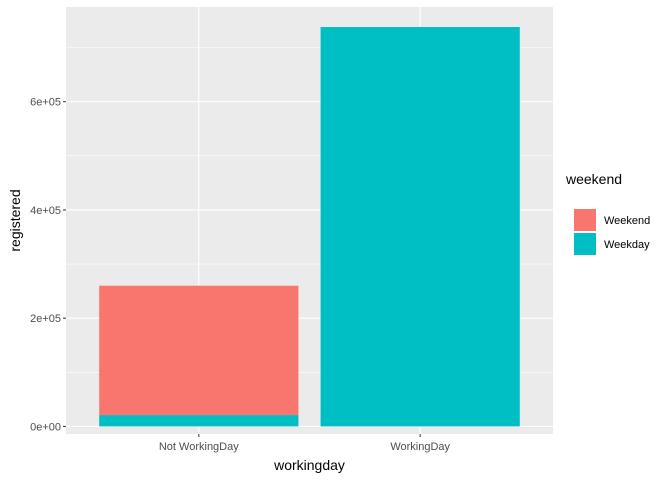 Image resolution: width=672 pixels, height=480 pixels. I want to click on legend-label-weekend: Weekend, so click(627, 221).